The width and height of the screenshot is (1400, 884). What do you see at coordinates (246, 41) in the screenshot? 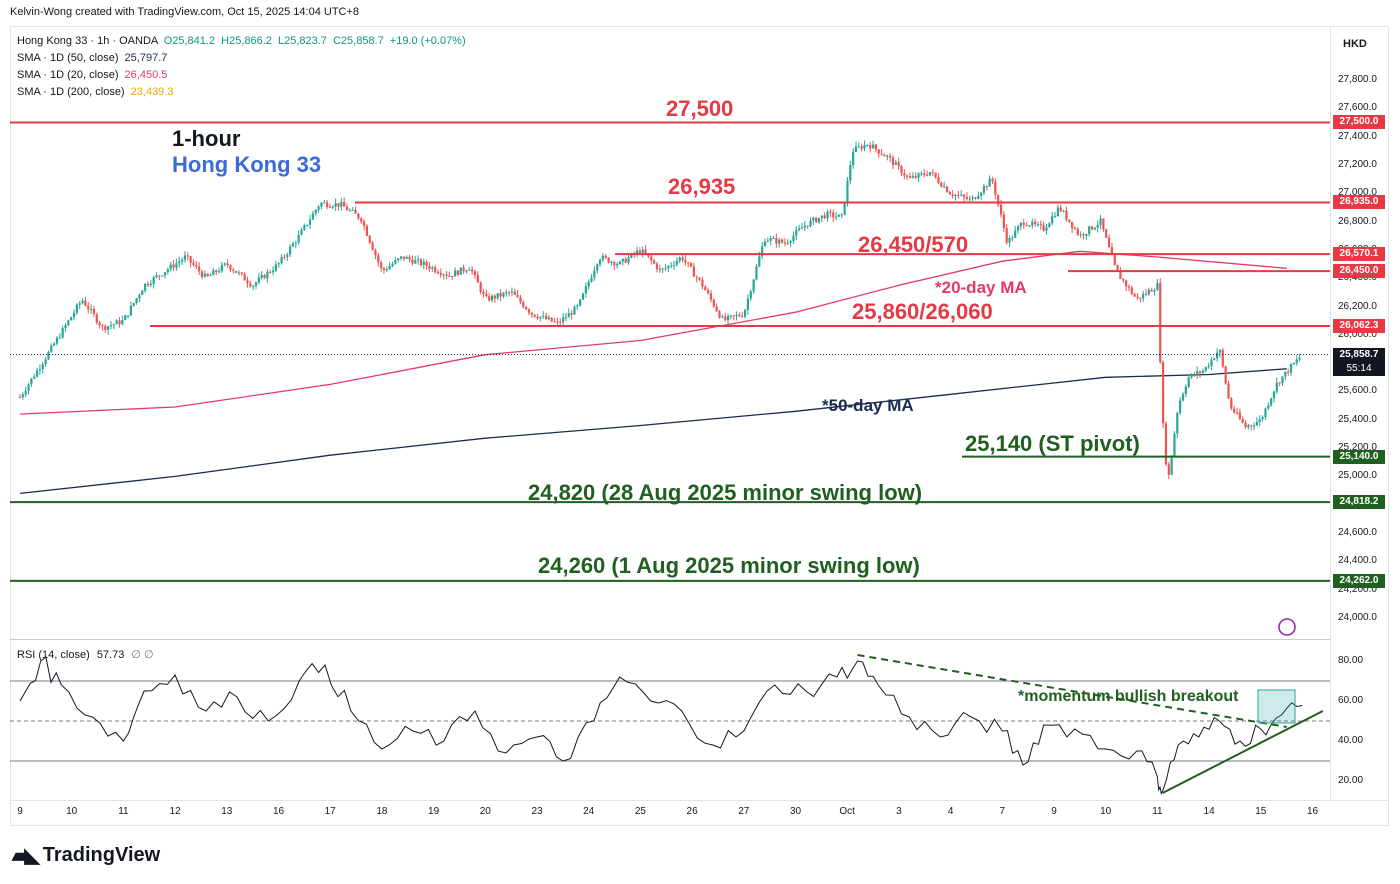
I see `ohlc-high: H25,866.2` at bounding box center [246, 41].